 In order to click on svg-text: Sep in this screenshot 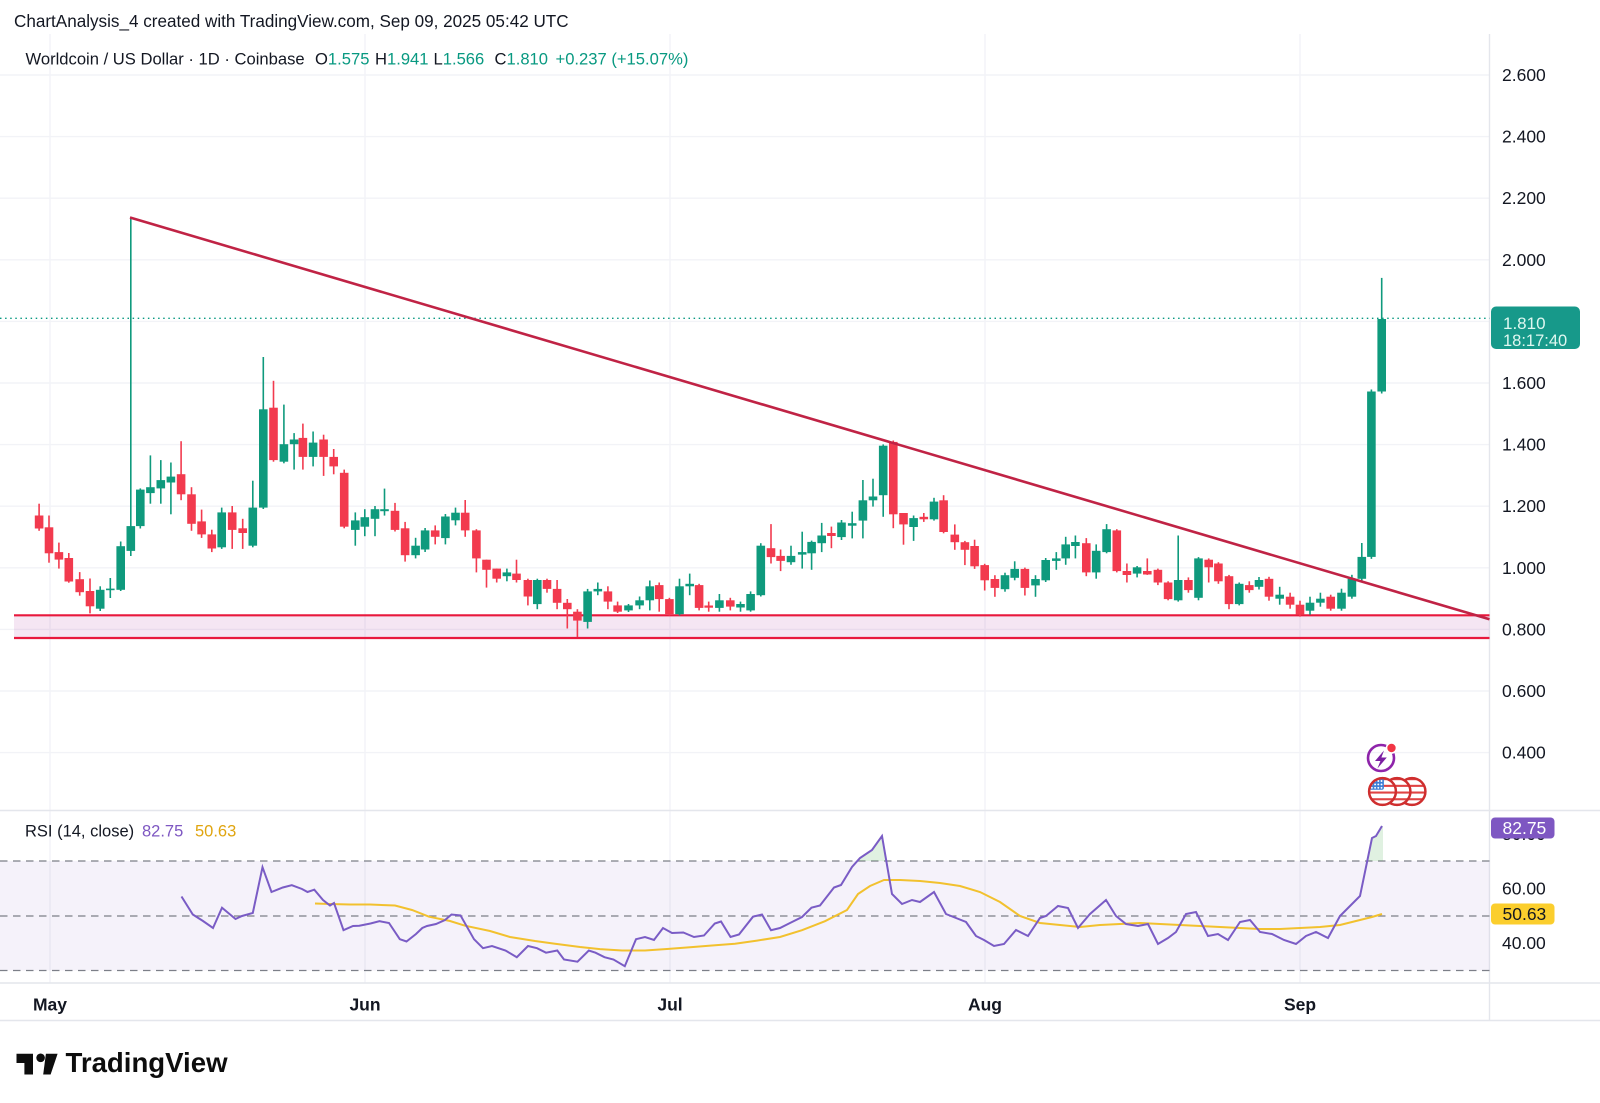, I will do `click(1300, 1005)`.